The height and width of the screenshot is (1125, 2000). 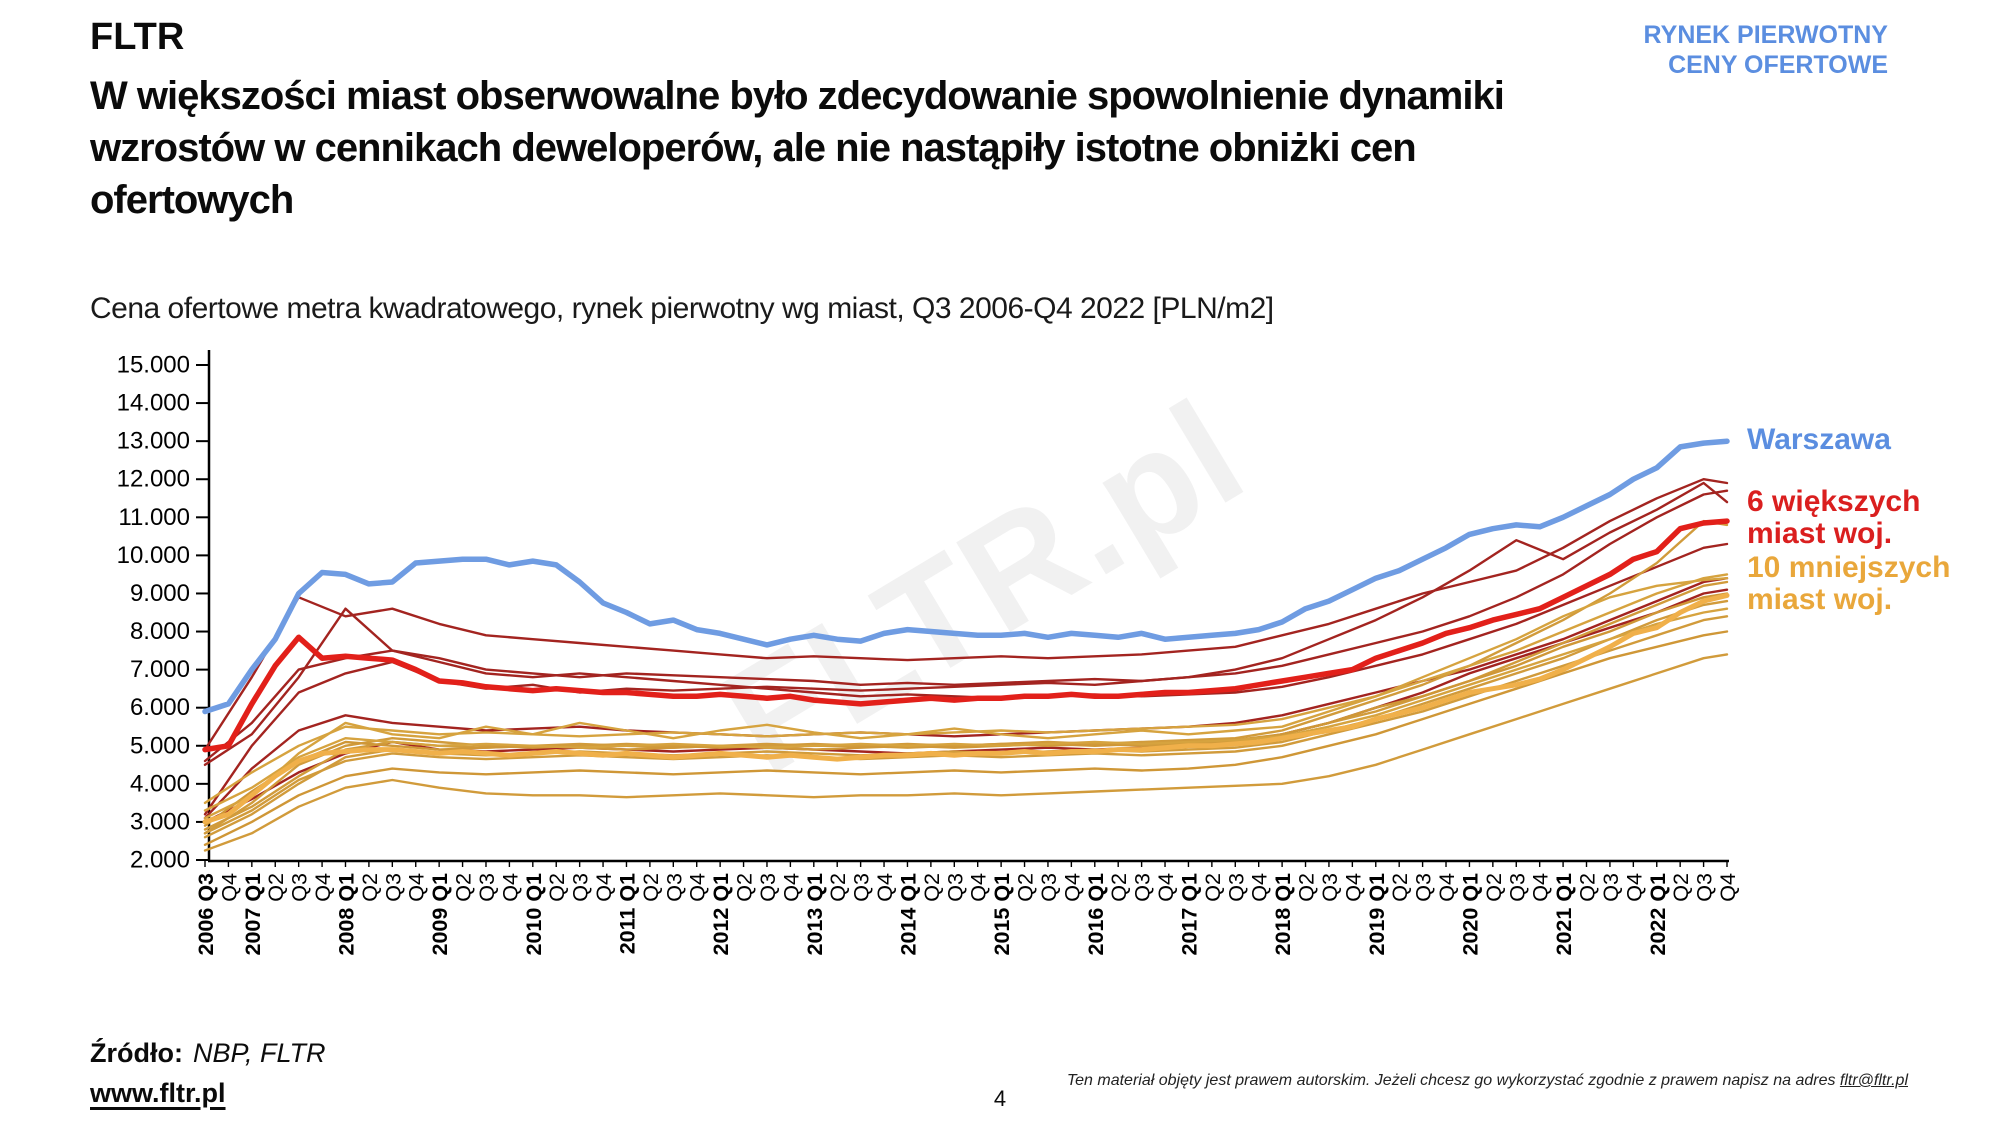 I want to click on legend-warszawa: Warszawa, so click(x=1819, y=439).